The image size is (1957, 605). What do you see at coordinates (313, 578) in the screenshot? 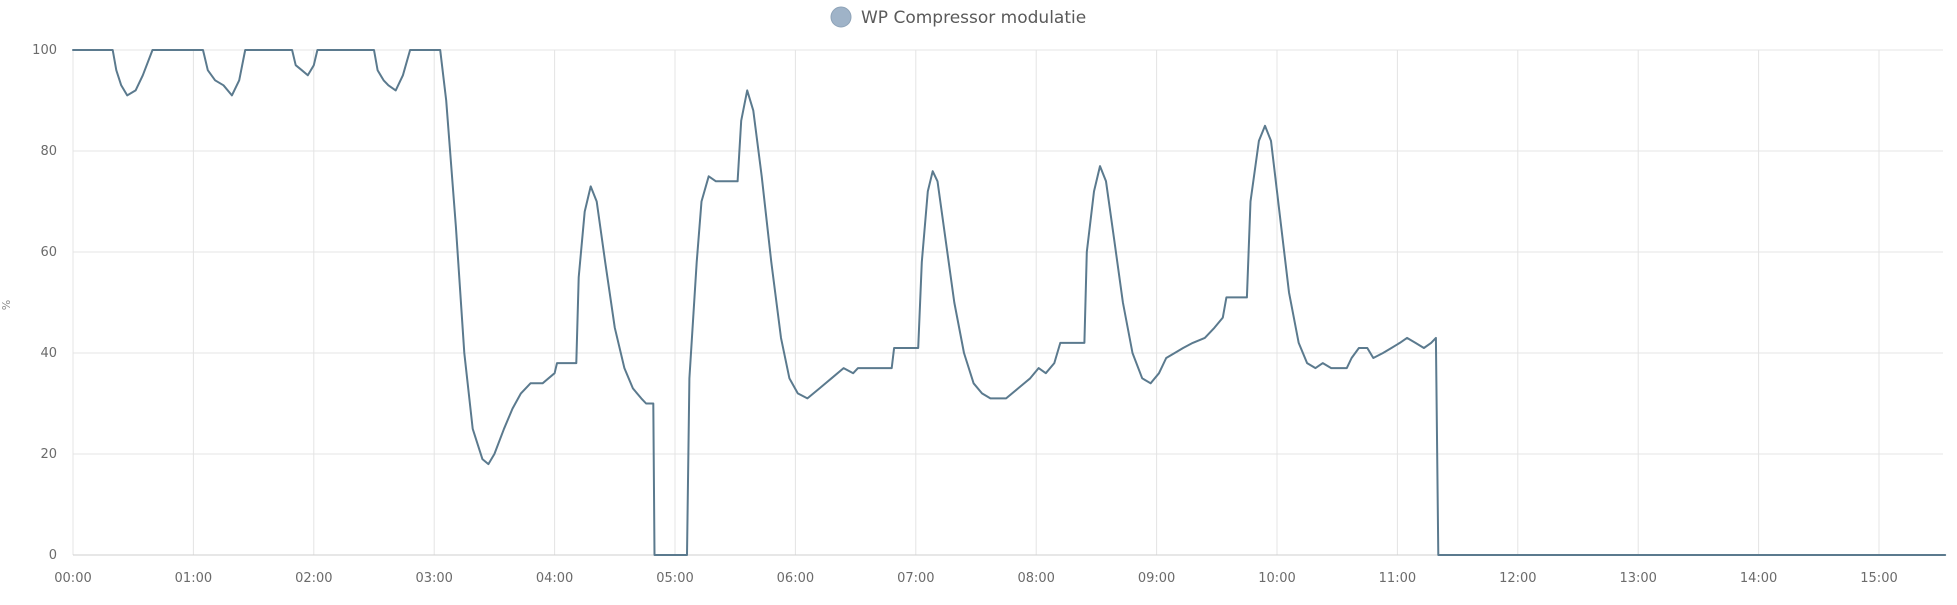
I see `x-tick-label: 02:00` at bounding box center [313, 578].